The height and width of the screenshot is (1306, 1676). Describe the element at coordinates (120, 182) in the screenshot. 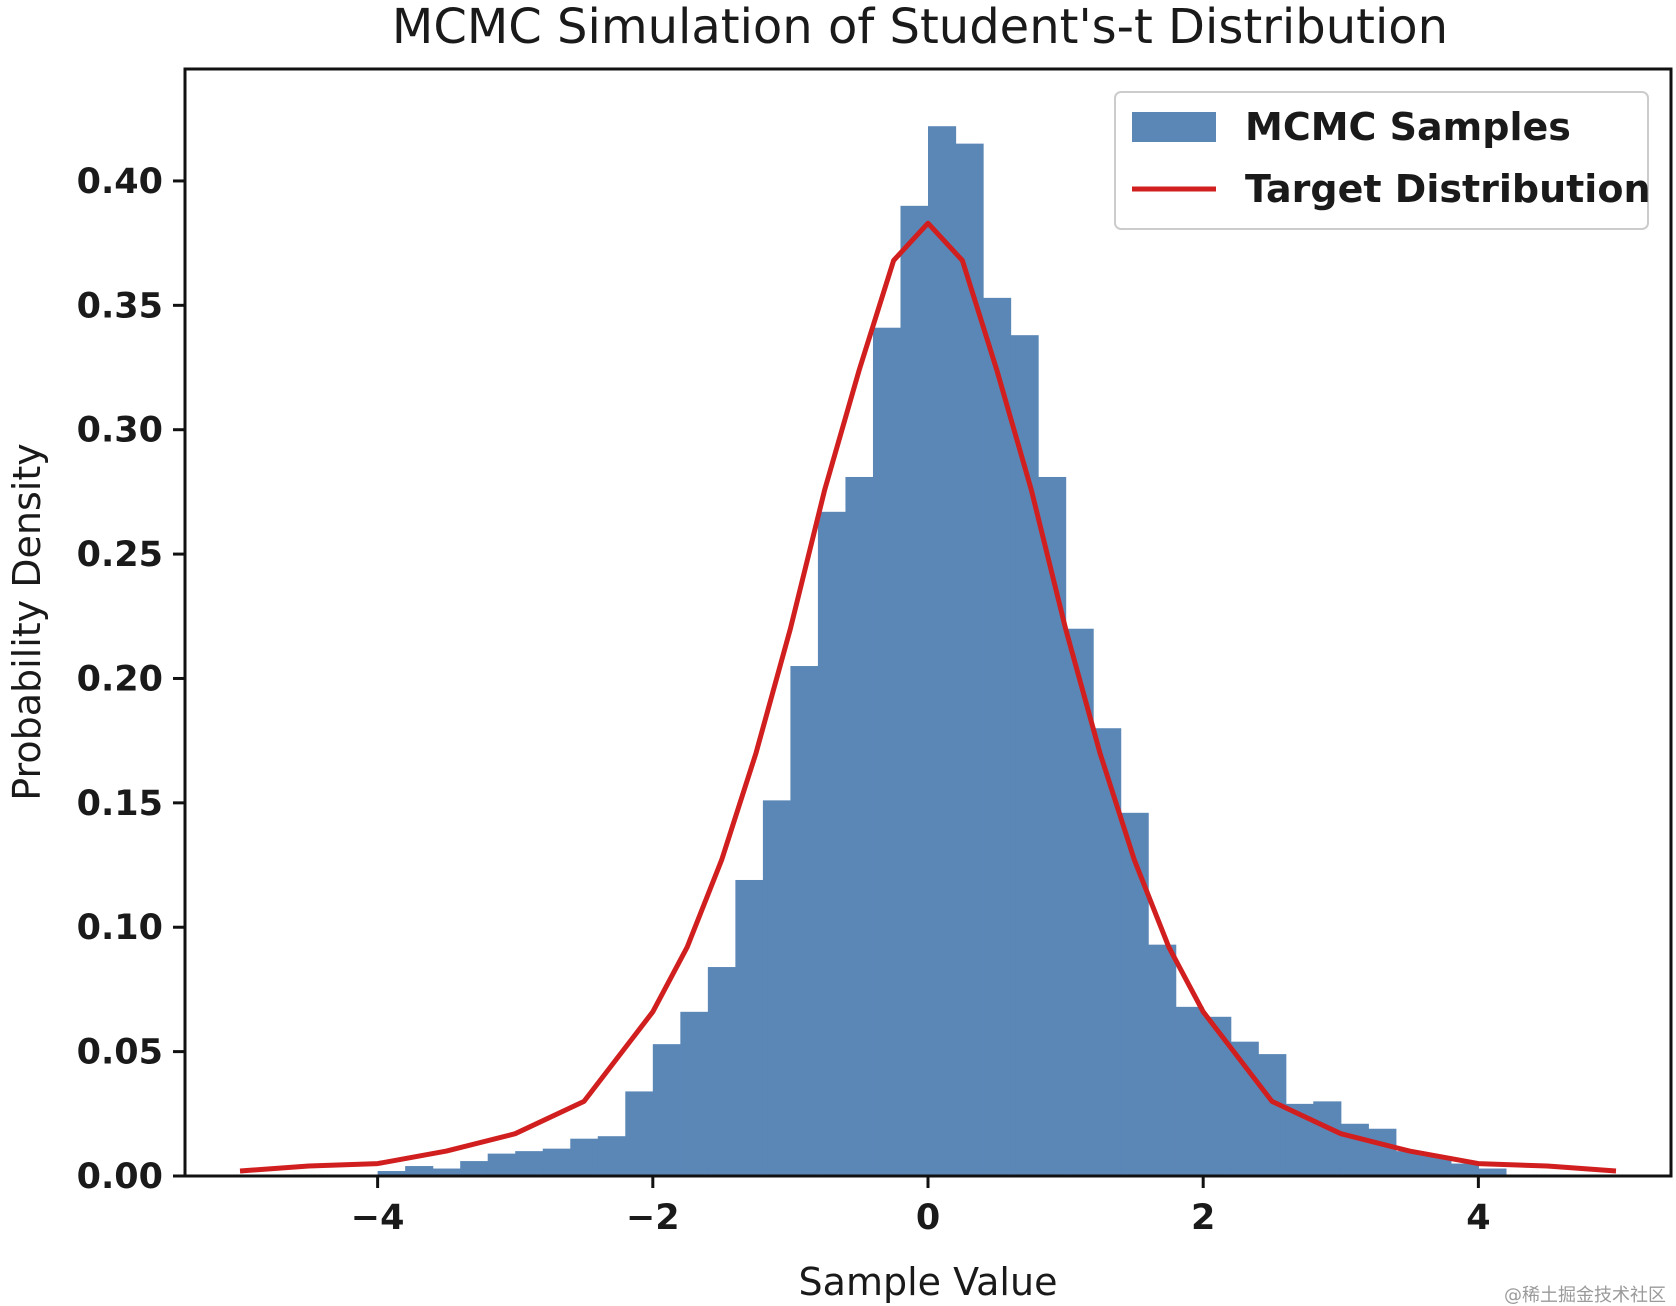

I see `y-tick-label: 0.40` at that location.